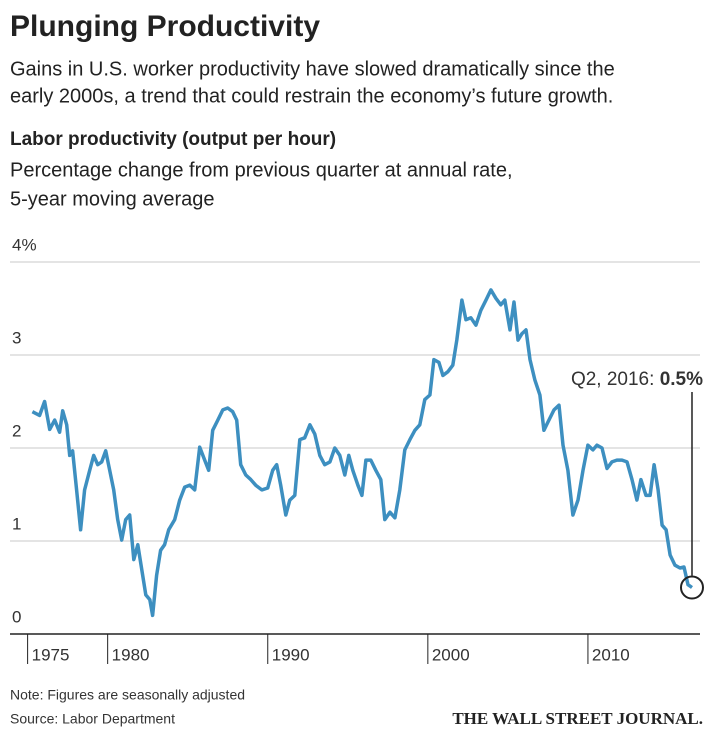 The width and height of the screenshot is (719, 744). What do you see at coordinates (16, 616) in the screenshot?
I see `y-tick-label: 0` at bounding box center [16, 616].